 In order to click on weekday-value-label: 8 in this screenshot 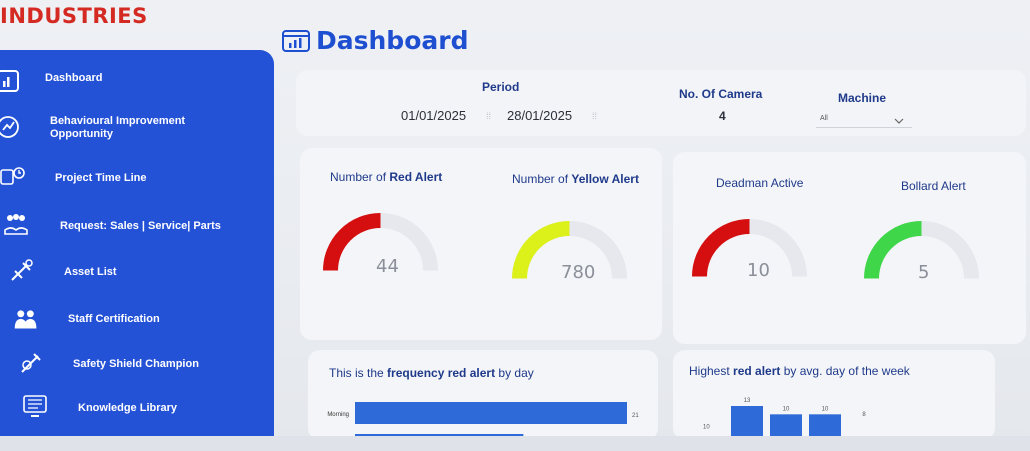, I will do `click(864, 415)`.